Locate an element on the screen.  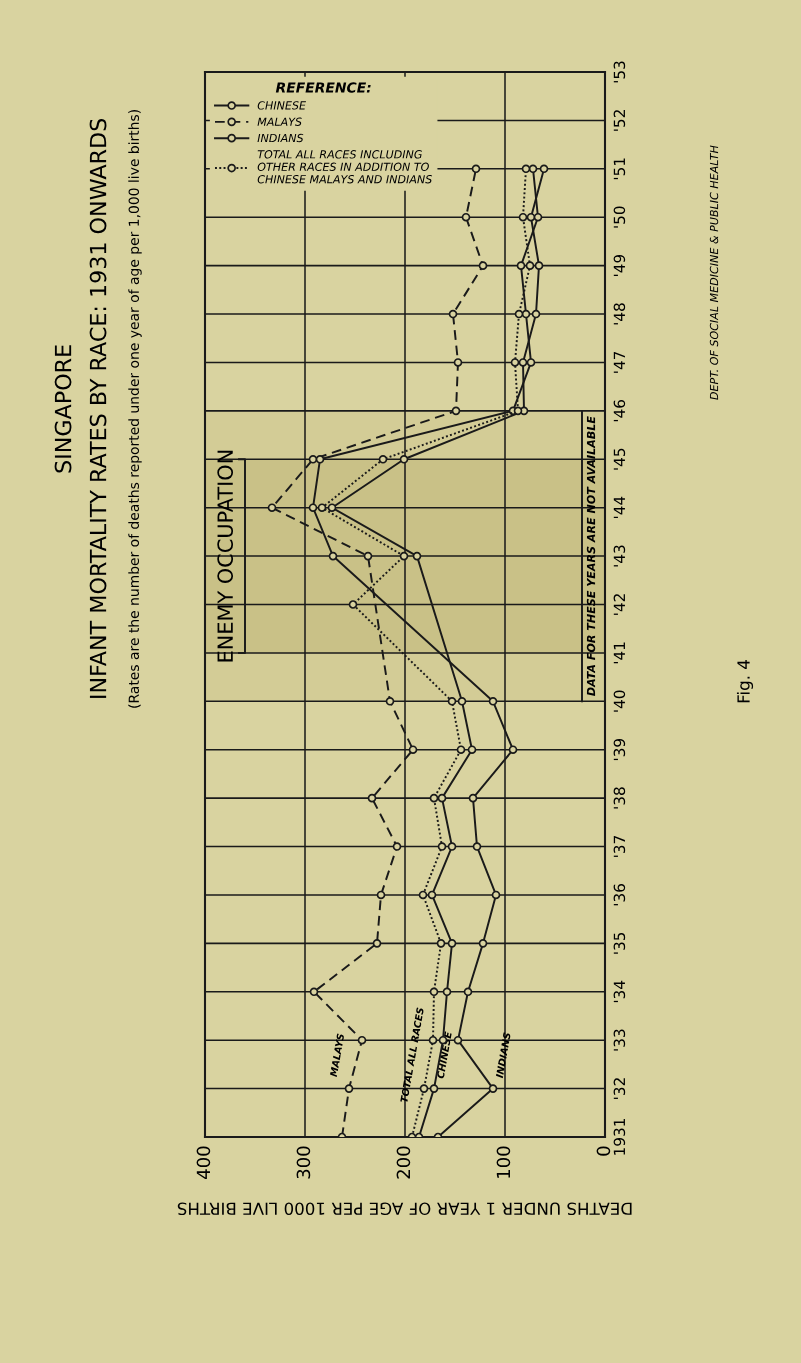
legend-label: INDIANS is located at coordinates (280, 138).